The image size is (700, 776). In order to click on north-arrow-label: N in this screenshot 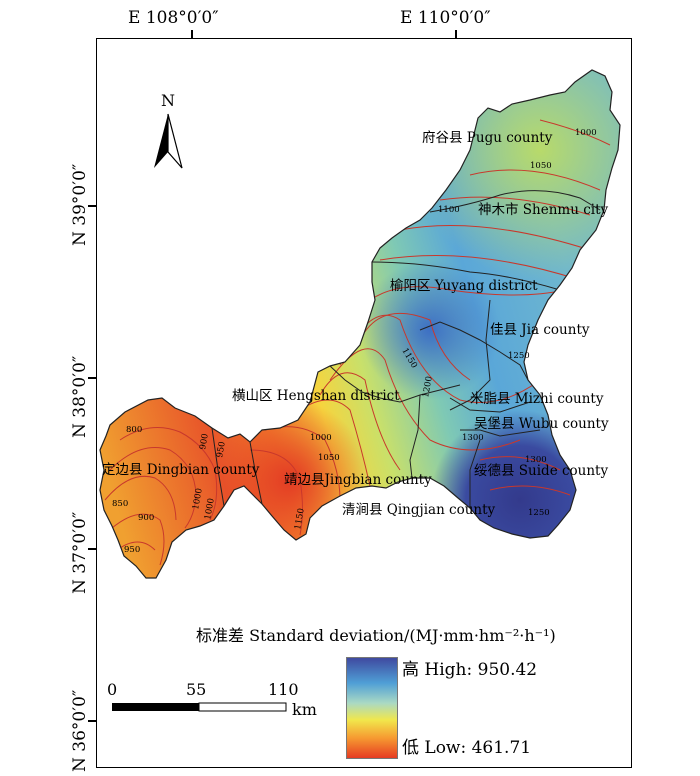, I will do `click(168, 100)`.